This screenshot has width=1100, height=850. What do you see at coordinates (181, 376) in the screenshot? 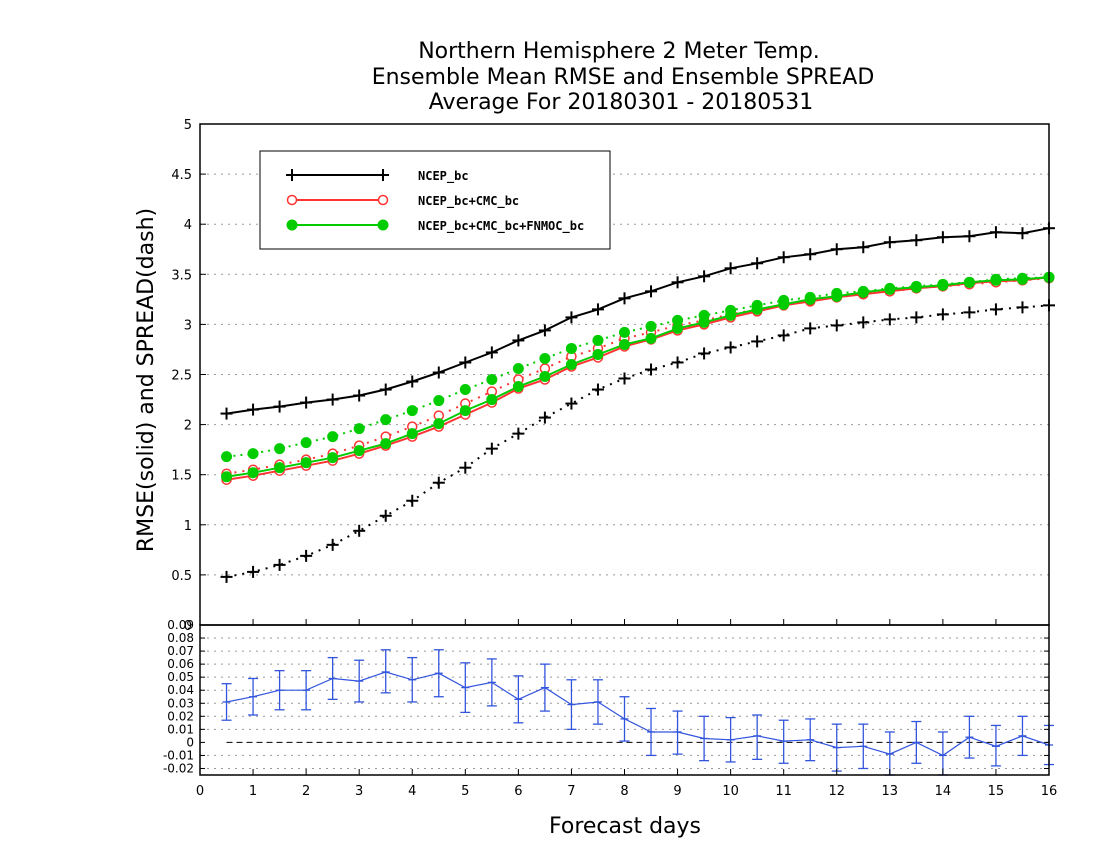
I see `main-y-tick-label: 2.5` at bounding box center [181, 376].